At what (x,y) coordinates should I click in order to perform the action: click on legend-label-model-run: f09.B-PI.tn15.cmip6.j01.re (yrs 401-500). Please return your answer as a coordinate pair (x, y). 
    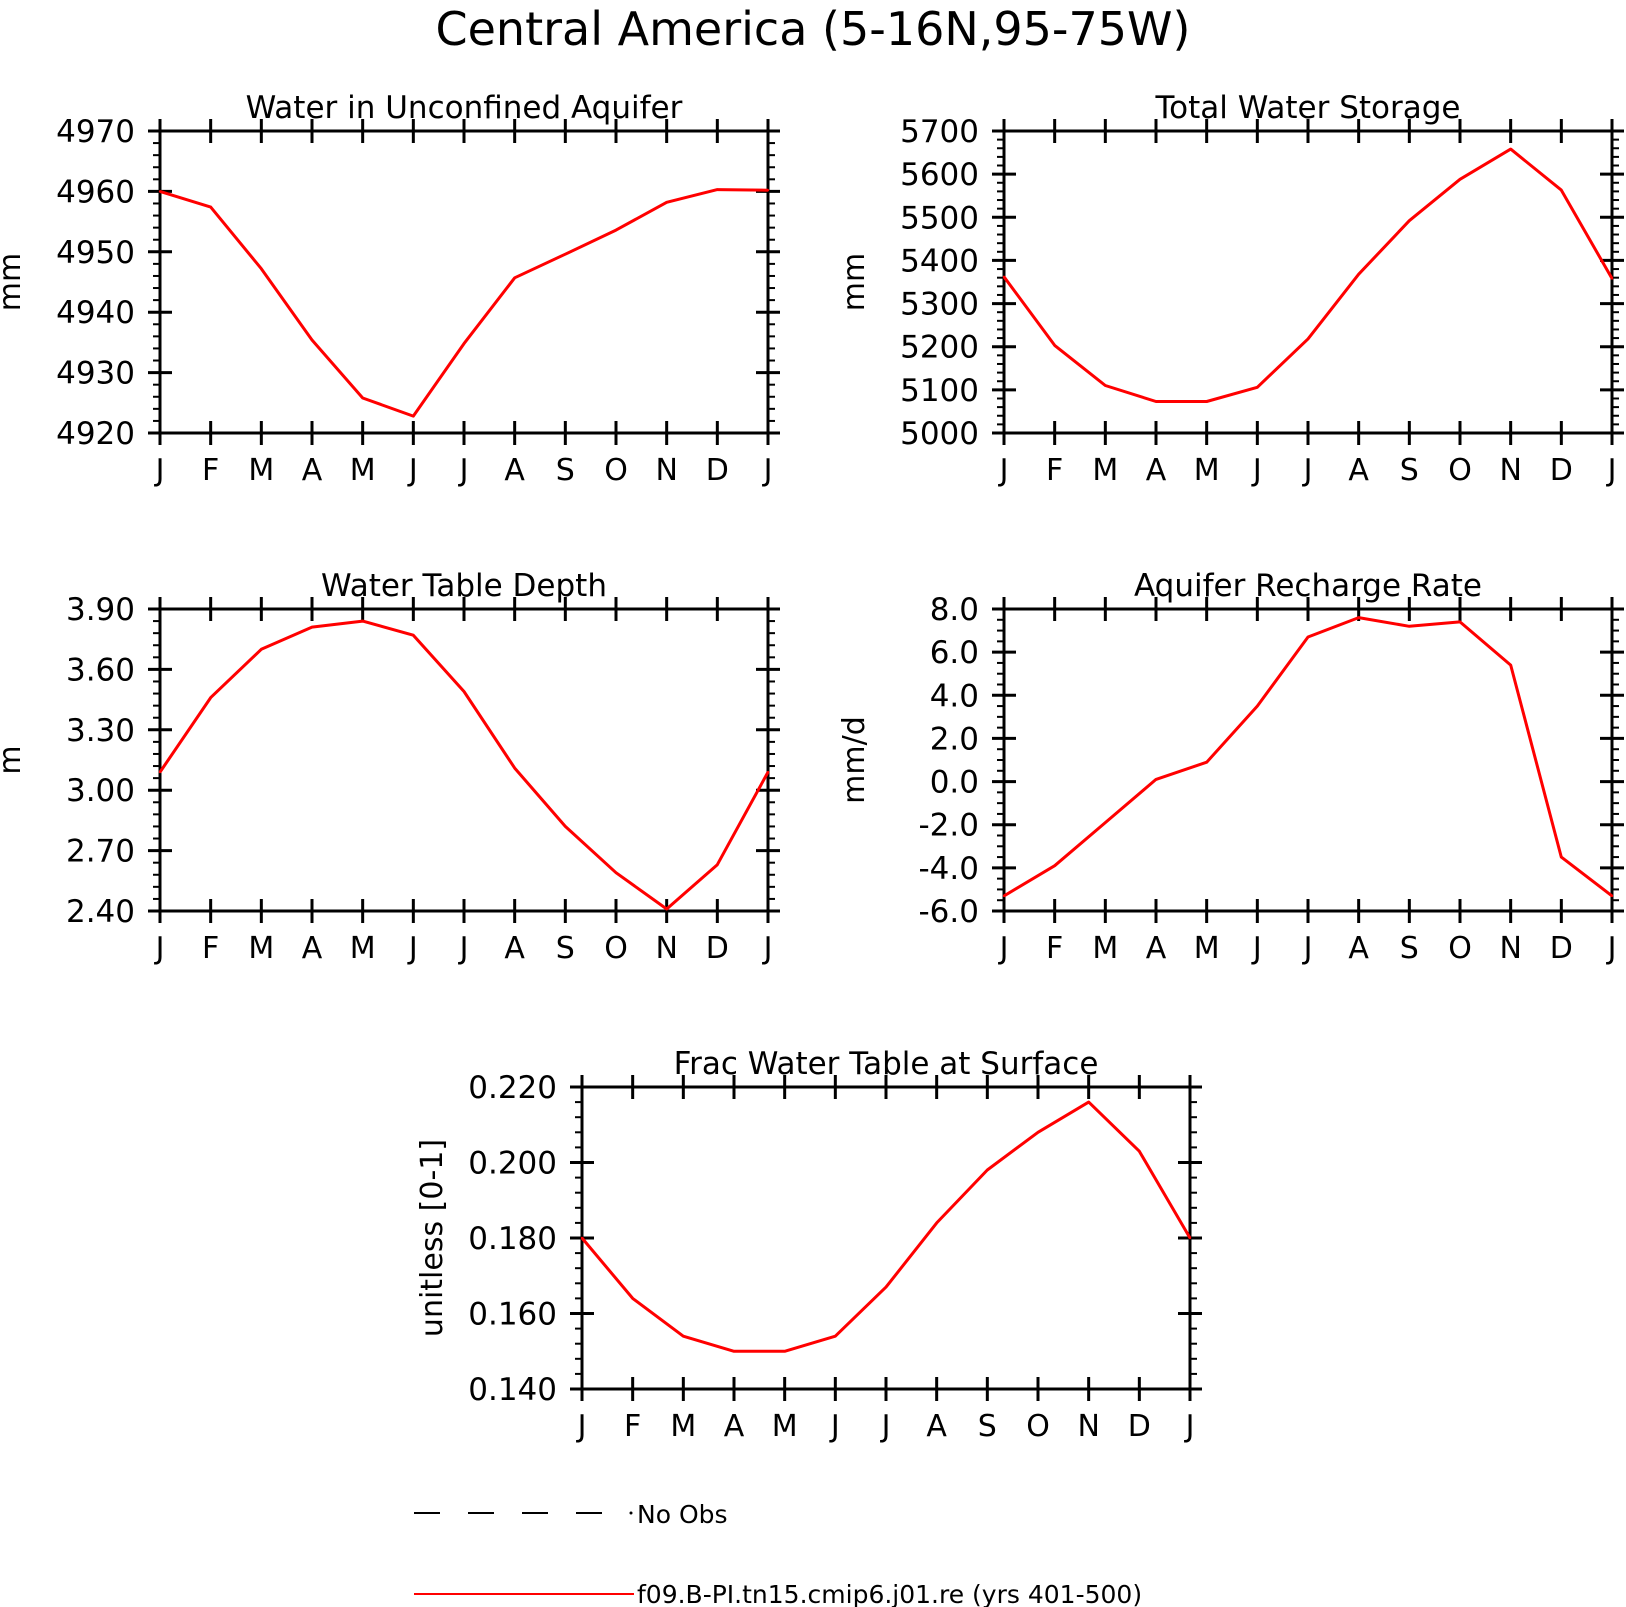
    Looking at the image, I should click on (889, 1593).